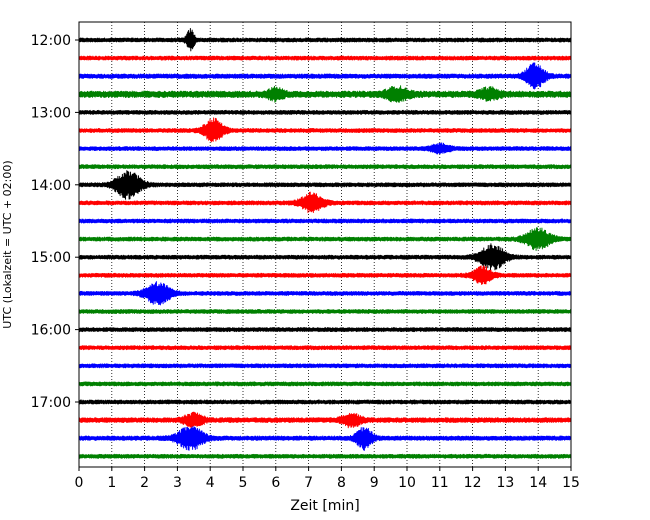 This screenshot has width=650, height=520. Describe the element at coordinates (325, 130) in the screenshot. I see `trace-row-13:15` at that location.